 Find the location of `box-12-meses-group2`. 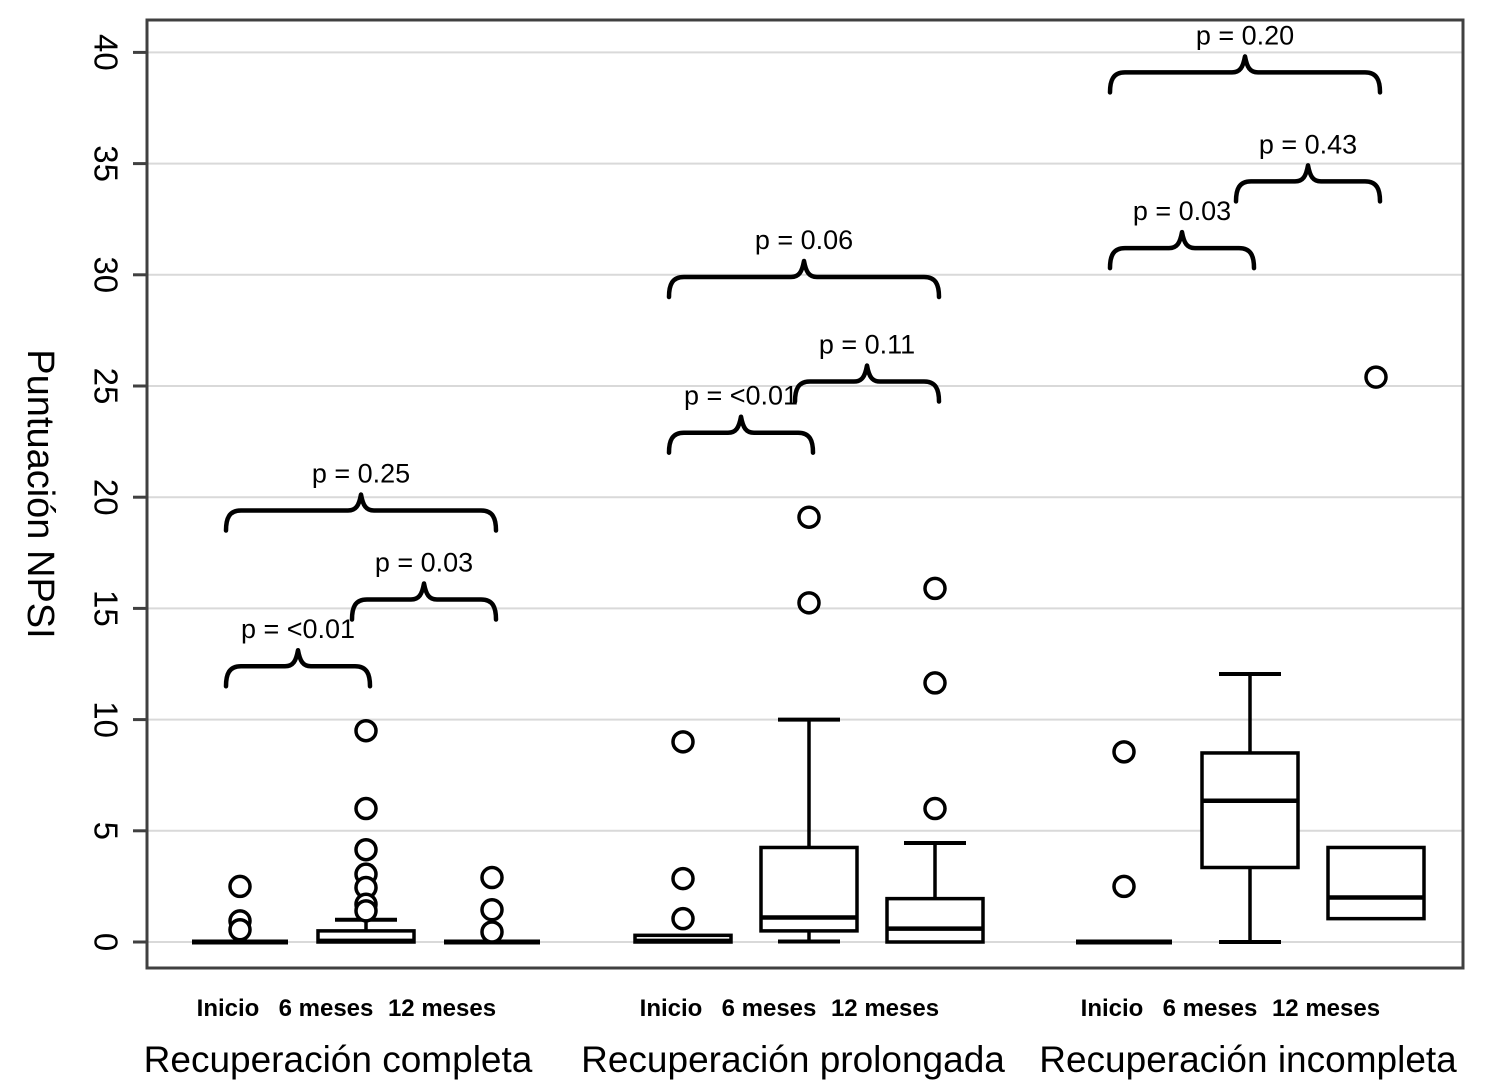

box-12-meses-group2 is located at coordinates (935, 760).